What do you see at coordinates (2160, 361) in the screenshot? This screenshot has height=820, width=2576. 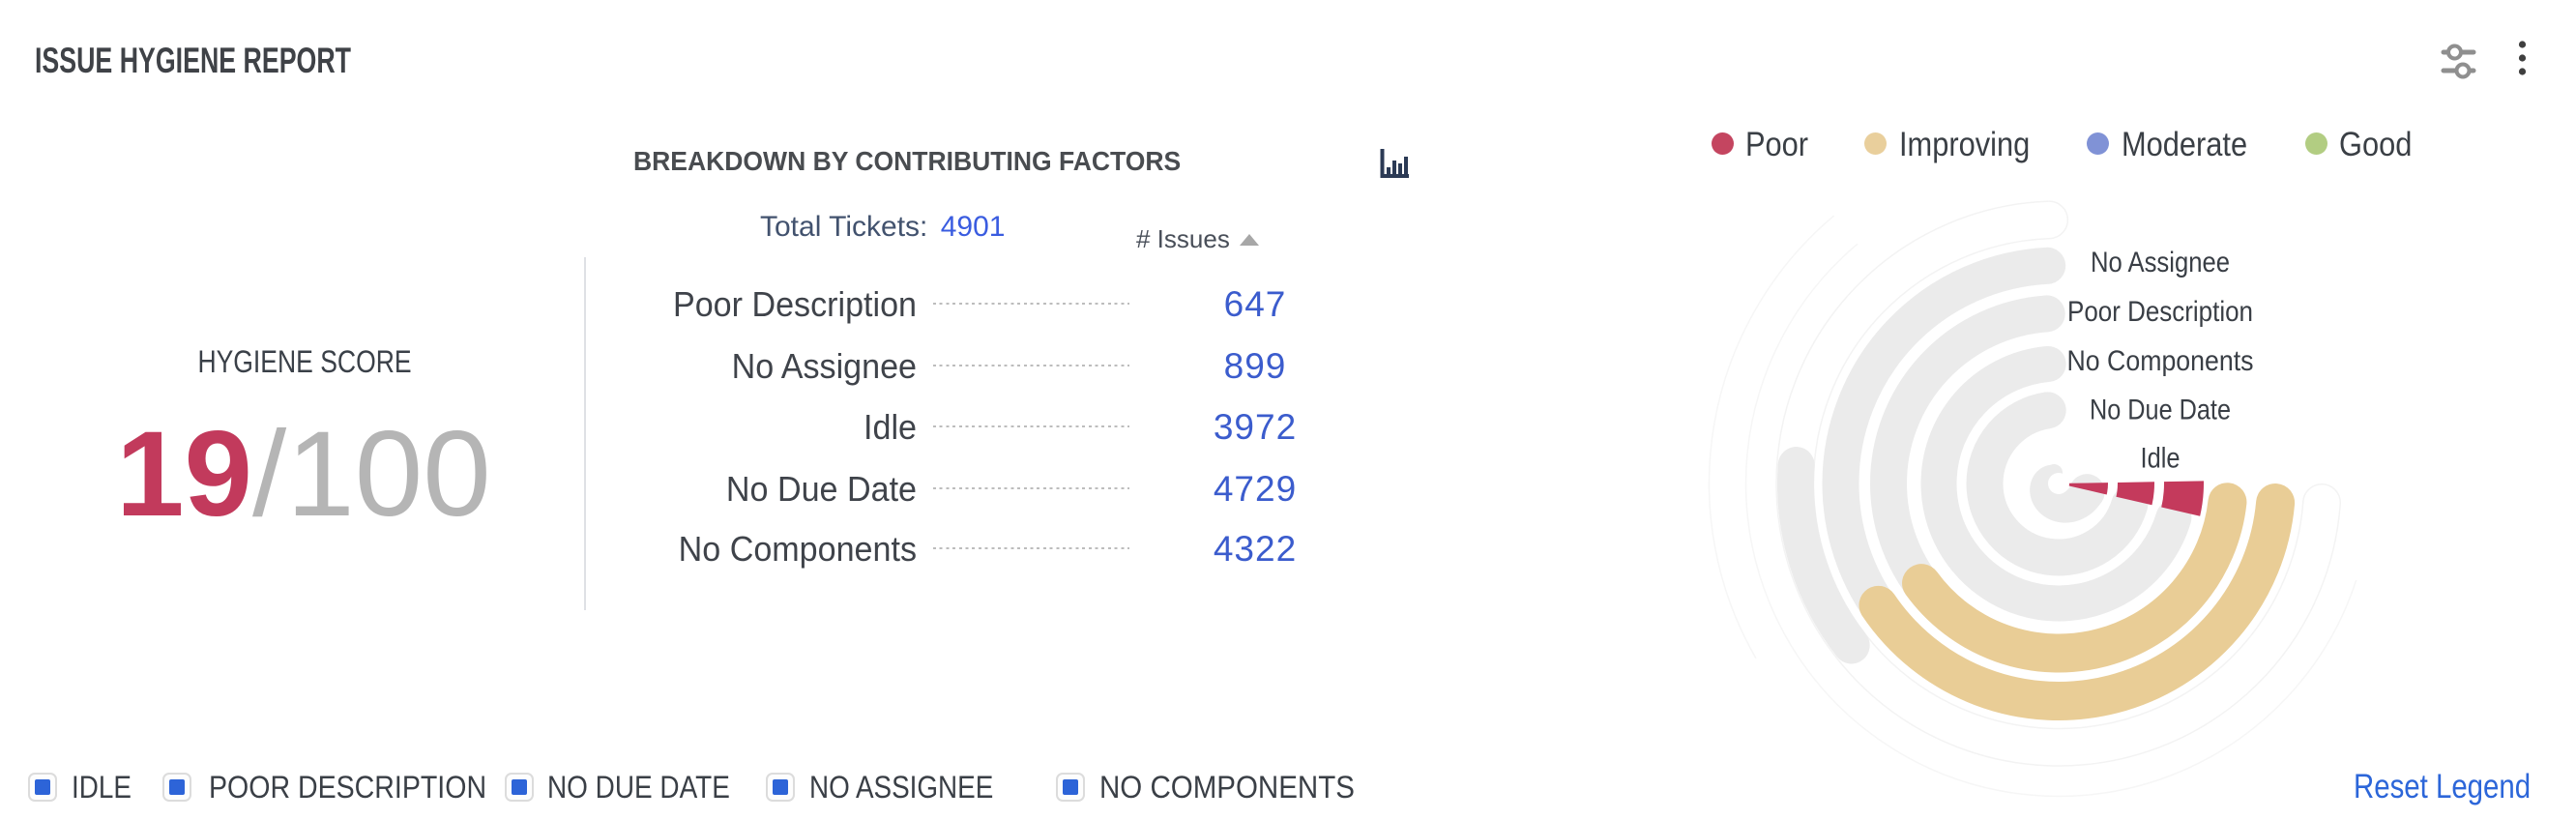 I see `svg-text: No Components` at bounding box center [2160, 361].